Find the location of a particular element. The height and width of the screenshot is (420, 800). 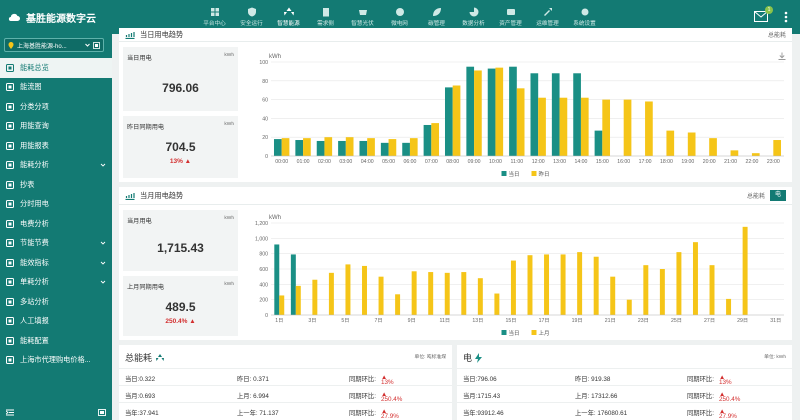

sidebar-item-13: 人工填报 is located at coordinates (56, 322).